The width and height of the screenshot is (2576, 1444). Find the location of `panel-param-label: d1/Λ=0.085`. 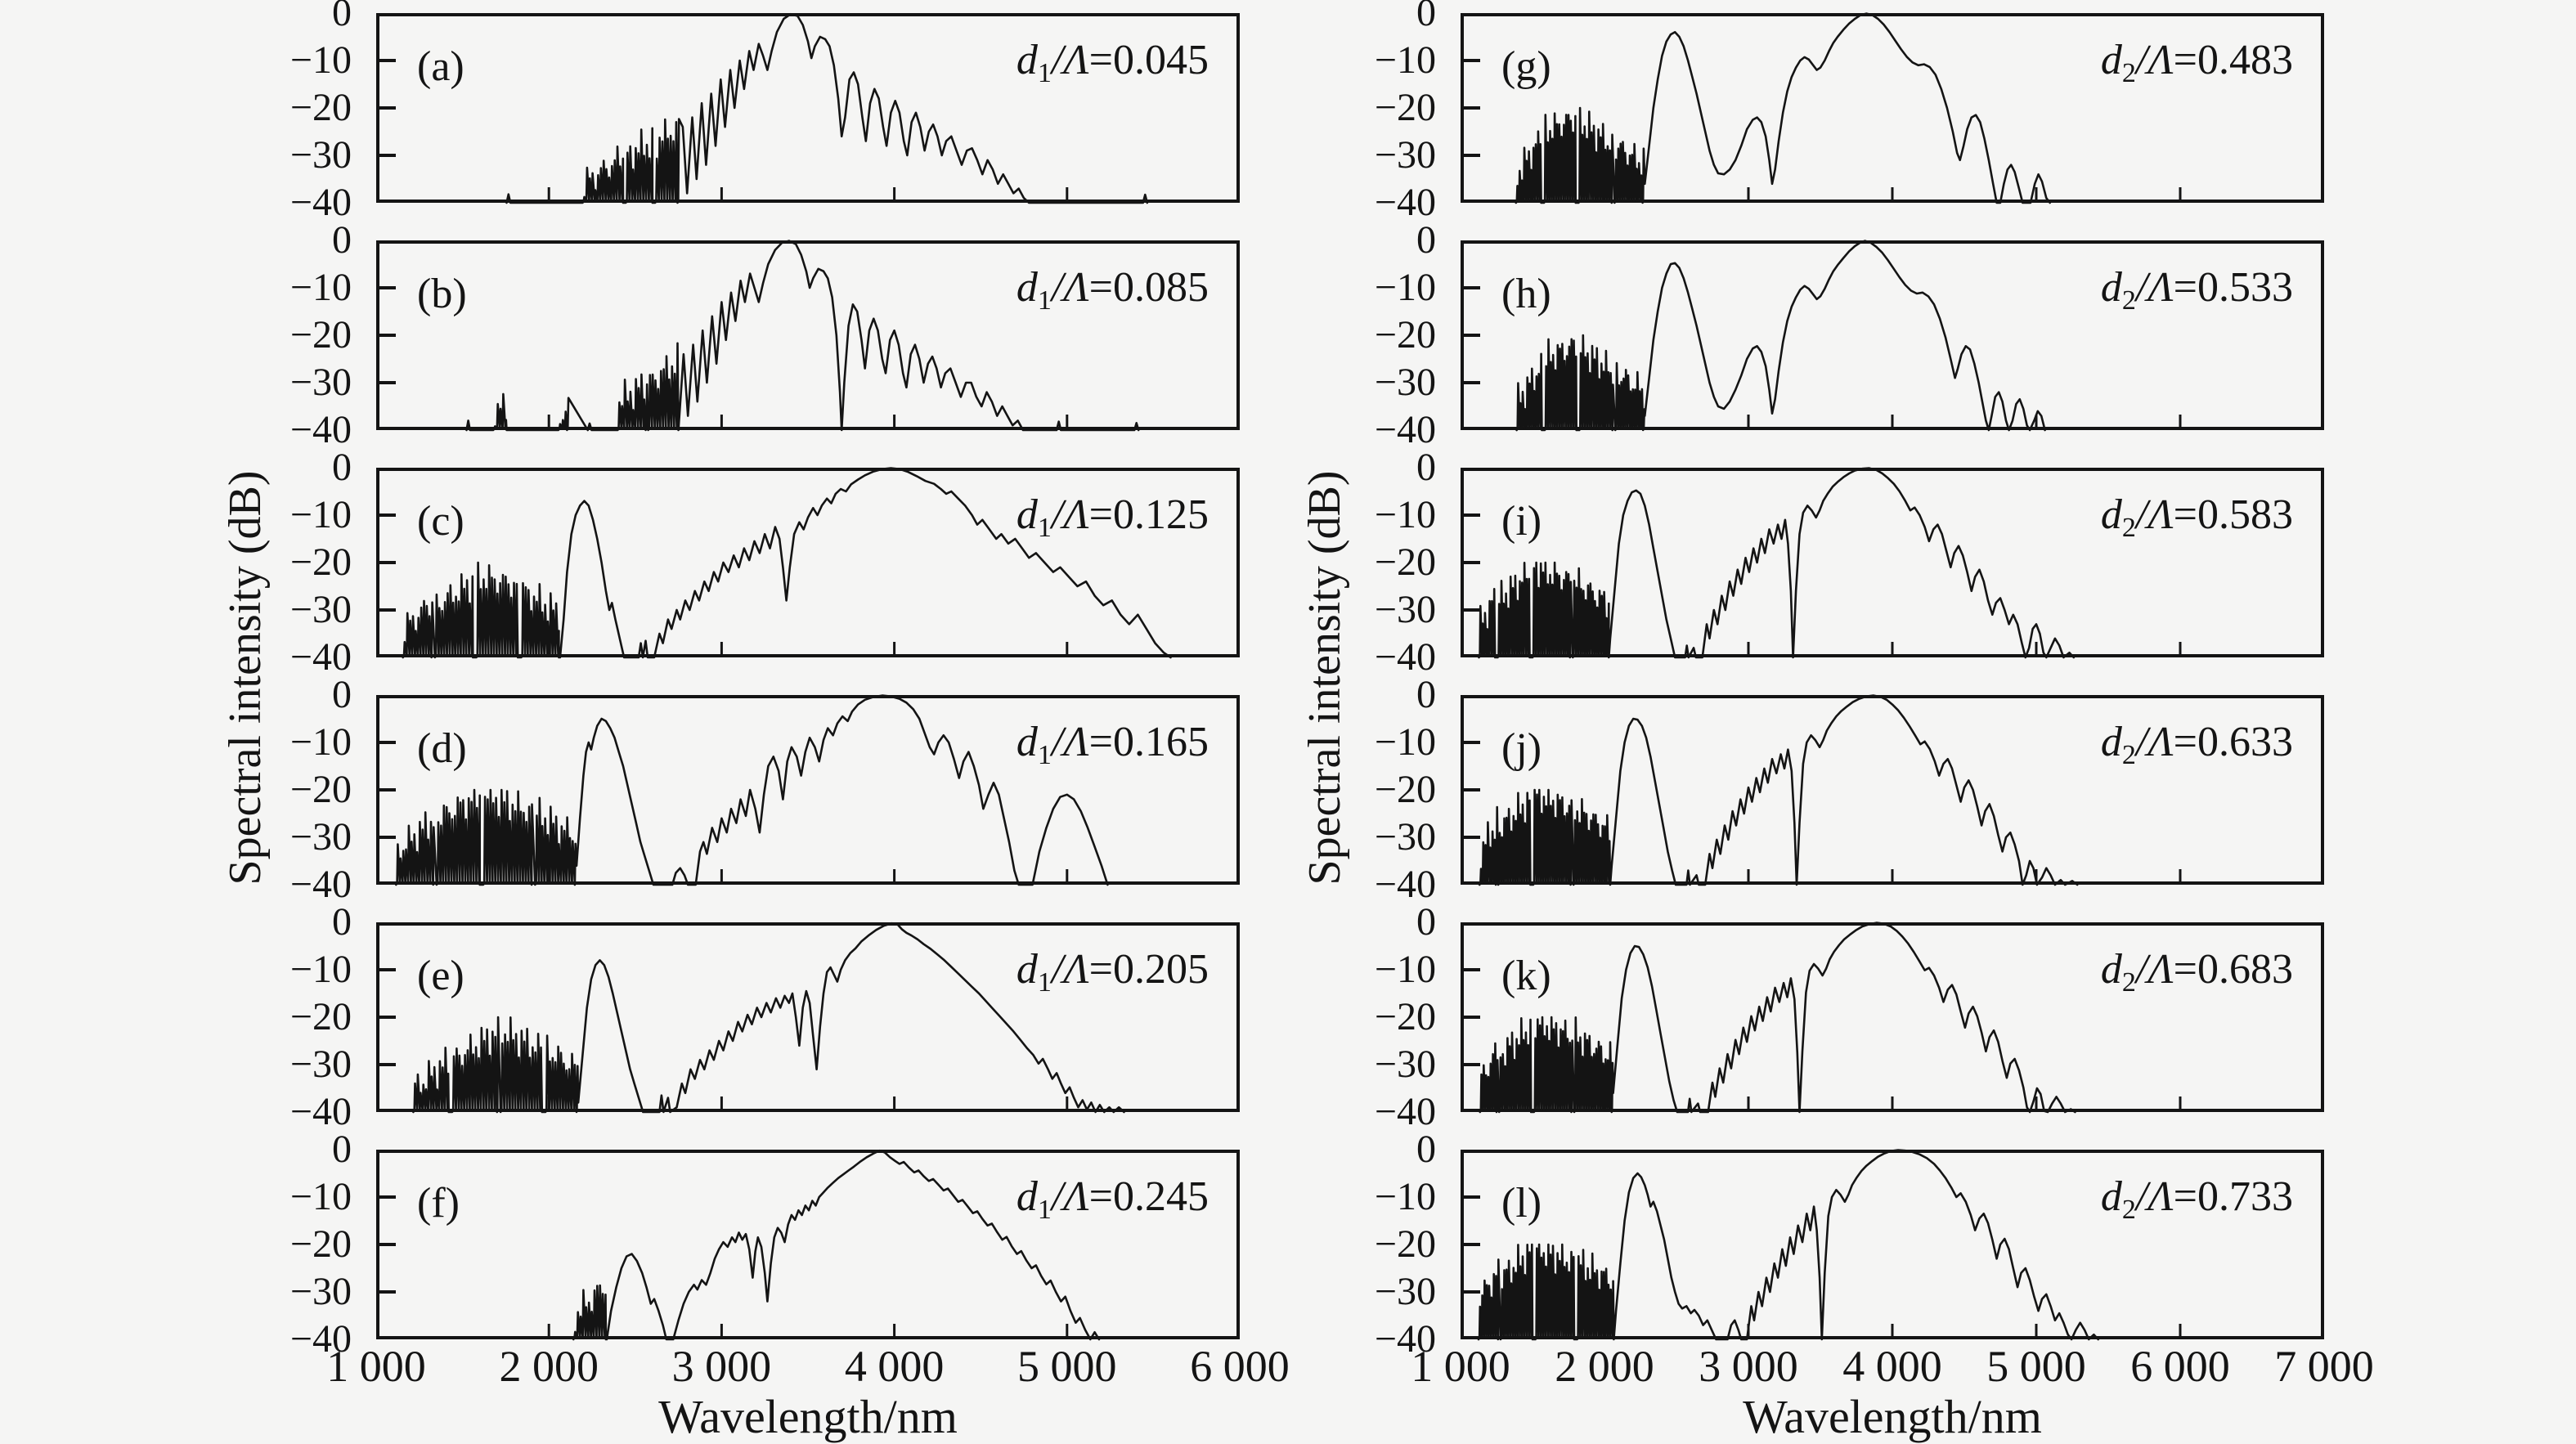

panel-param-label: d1/Λ=0.085 is located at coordinates (1112, 290).